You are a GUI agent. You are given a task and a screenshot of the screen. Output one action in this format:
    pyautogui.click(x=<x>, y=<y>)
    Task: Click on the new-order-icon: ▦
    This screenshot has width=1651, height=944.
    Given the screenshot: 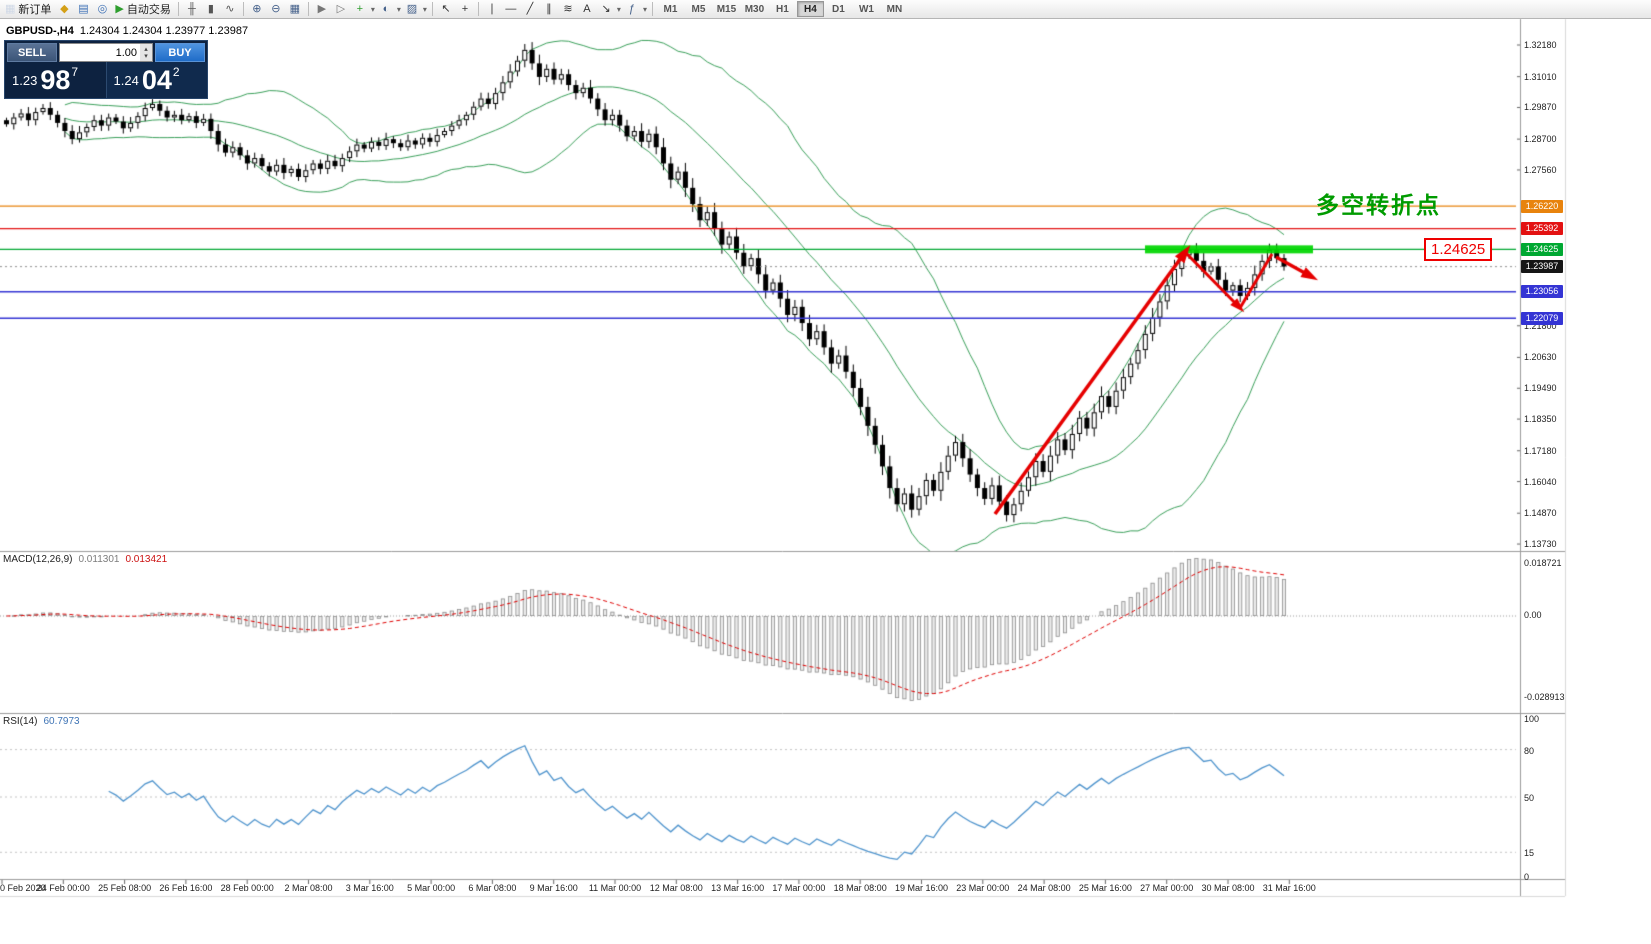 What is the action you would take?
    pyautogui.click(x=10, y=8)
    